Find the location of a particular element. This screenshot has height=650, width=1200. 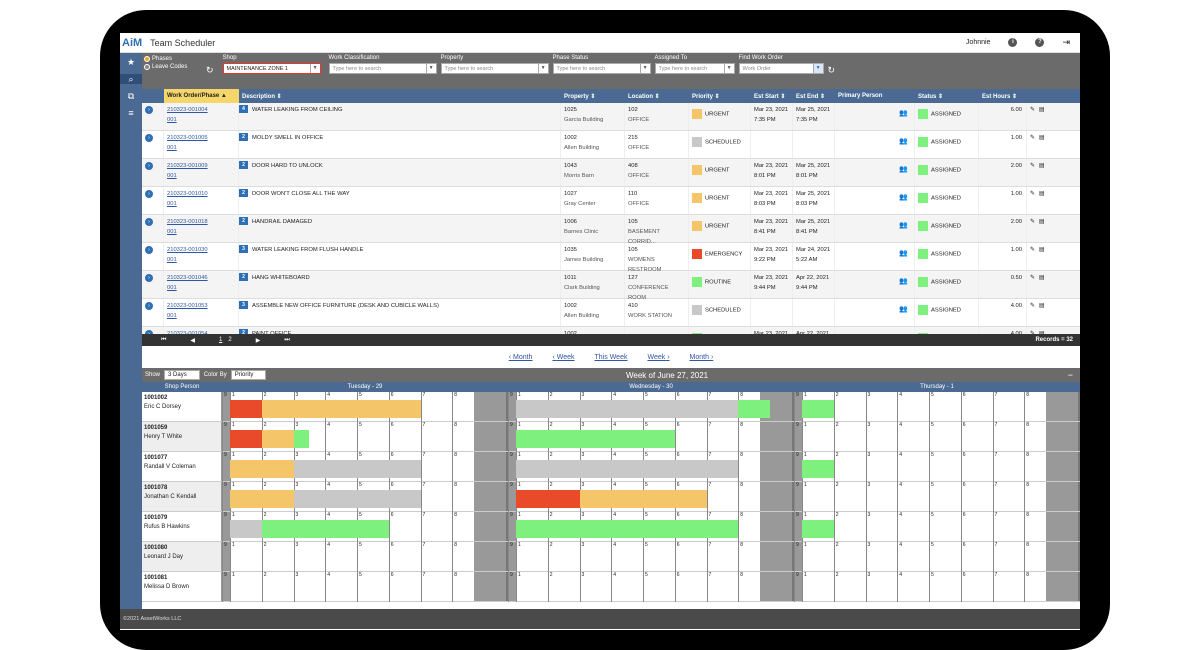

menu-icon: ≡ is located at coordinates (131, 113).